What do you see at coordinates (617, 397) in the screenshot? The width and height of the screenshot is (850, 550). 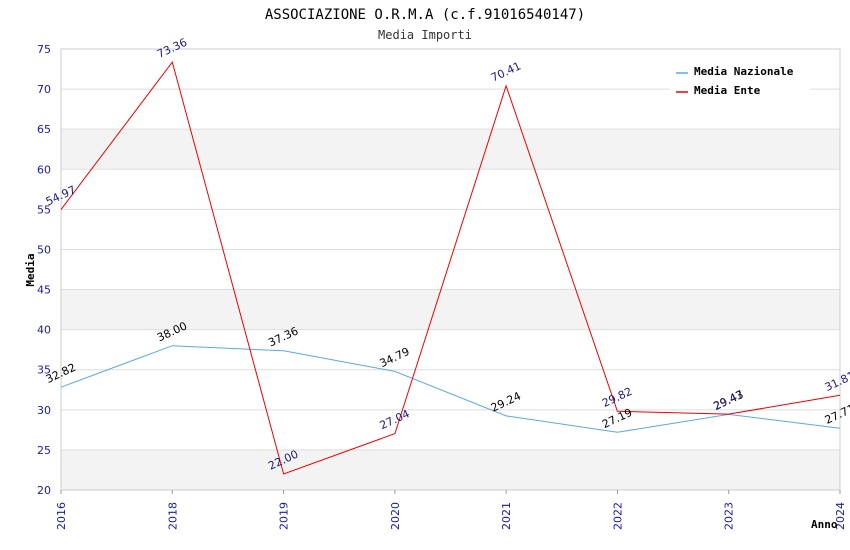 I see `data-label: 29.82` at bounding box center [617, 397].